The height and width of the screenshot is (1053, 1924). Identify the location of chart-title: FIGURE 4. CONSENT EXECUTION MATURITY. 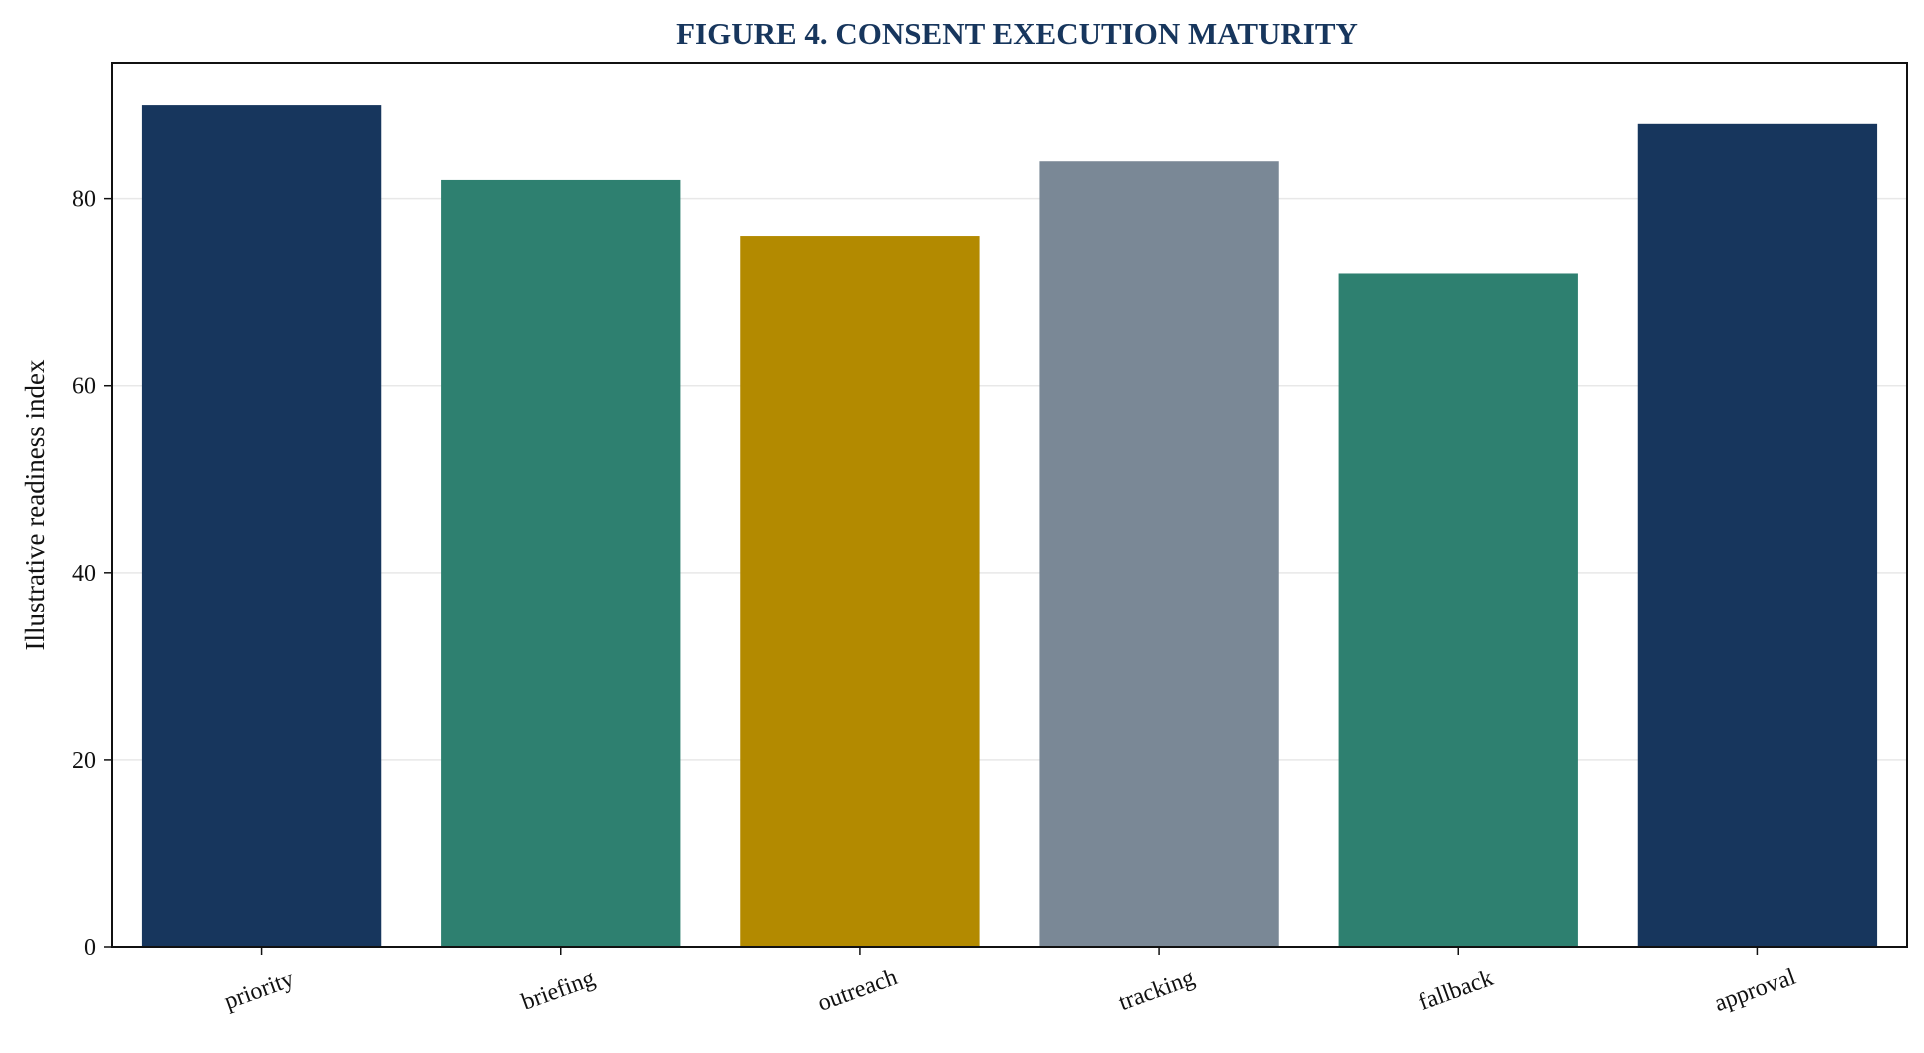
(1017, 33).